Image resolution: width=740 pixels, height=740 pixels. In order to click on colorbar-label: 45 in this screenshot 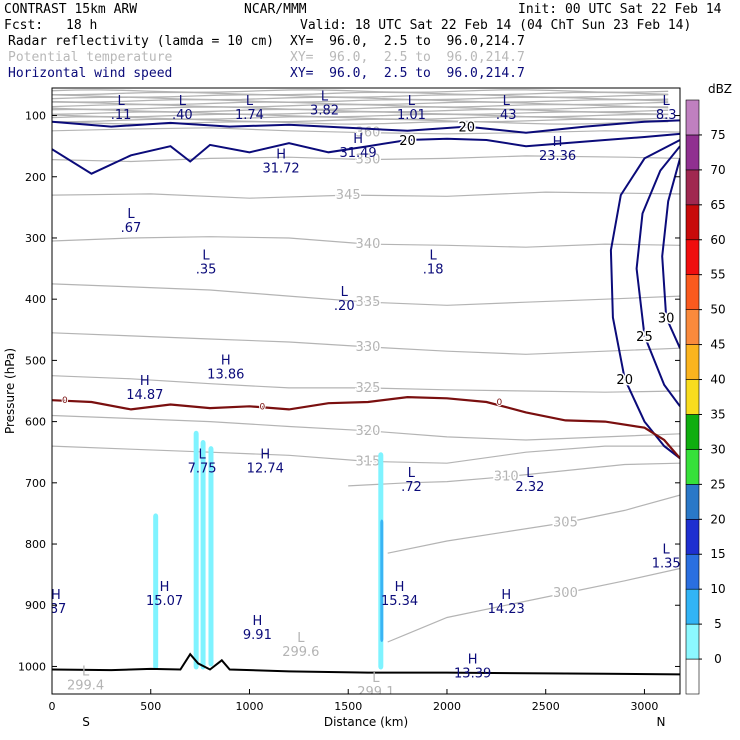, I will do `click(717, 345)`.